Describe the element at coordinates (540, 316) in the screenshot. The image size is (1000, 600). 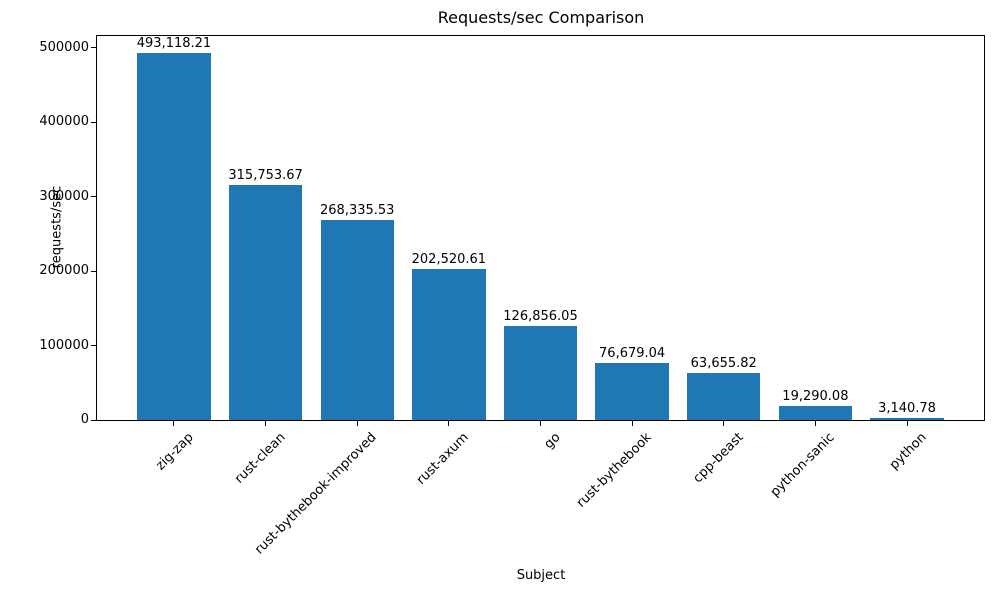
I see `bar-value-label: 126,856.05` at that location.